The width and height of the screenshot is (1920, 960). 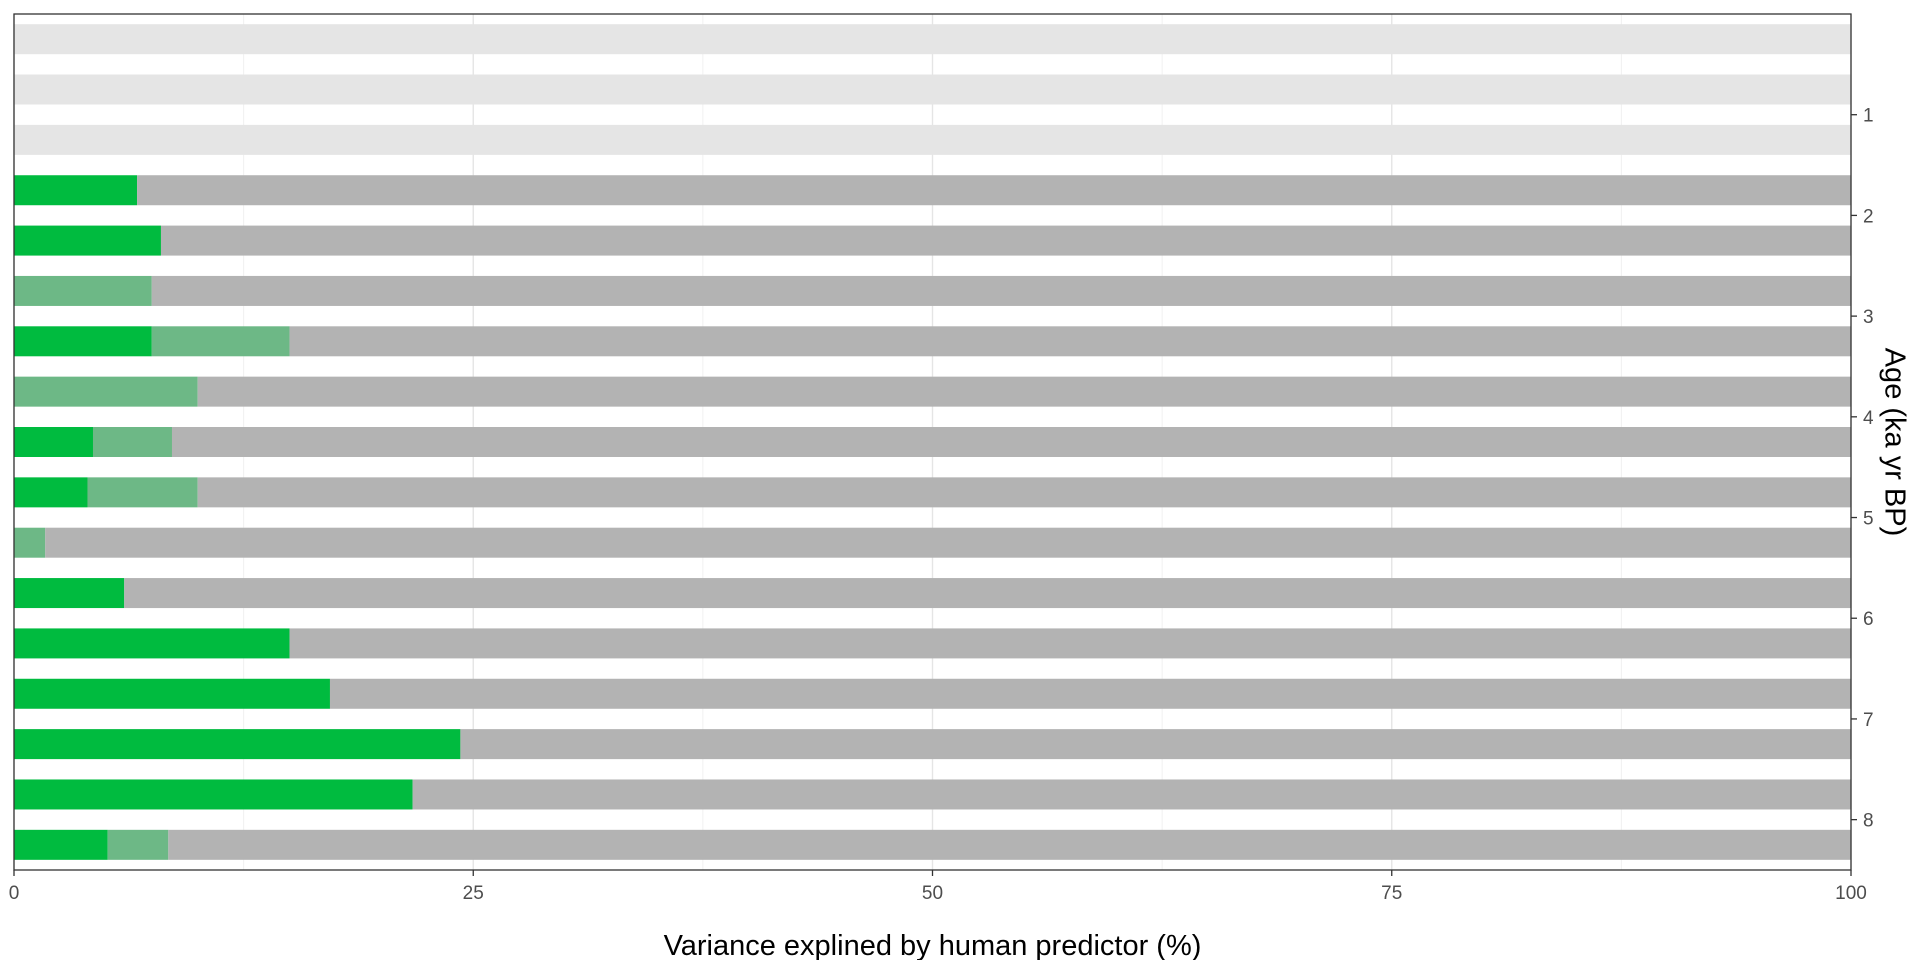 What do you see at coordinates (1391, 893) in the screenshot?
I see `x-tick-label: 75` at bounding box center [1391, 893].